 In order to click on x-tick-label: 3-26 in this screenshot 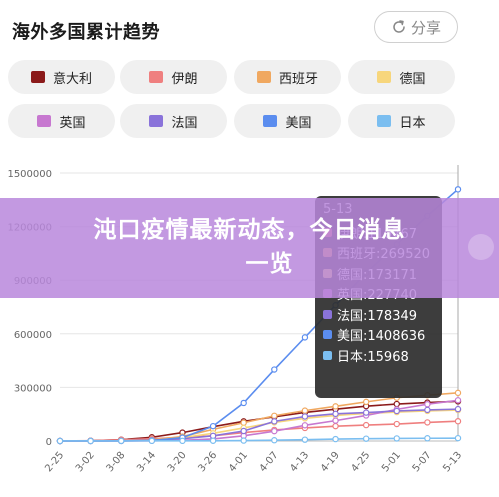, I will do `click(207, 462)`.